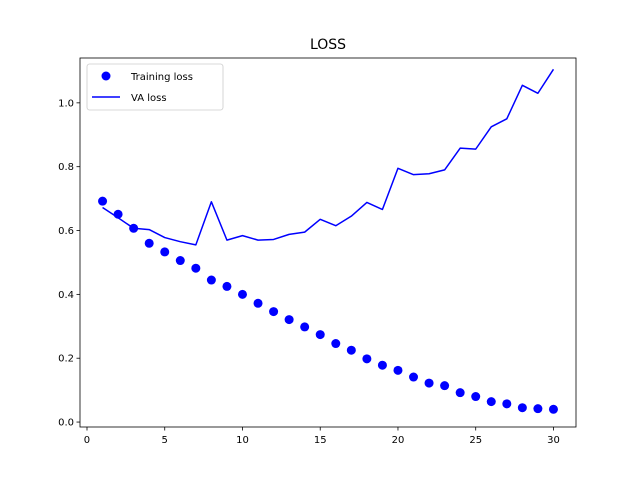 This screenshot has height=480, width=640. What do you see at coordinates (66, 423) in the screenshot?
I see `y-tick-label: 0.0` at bounding box center [66, 423].